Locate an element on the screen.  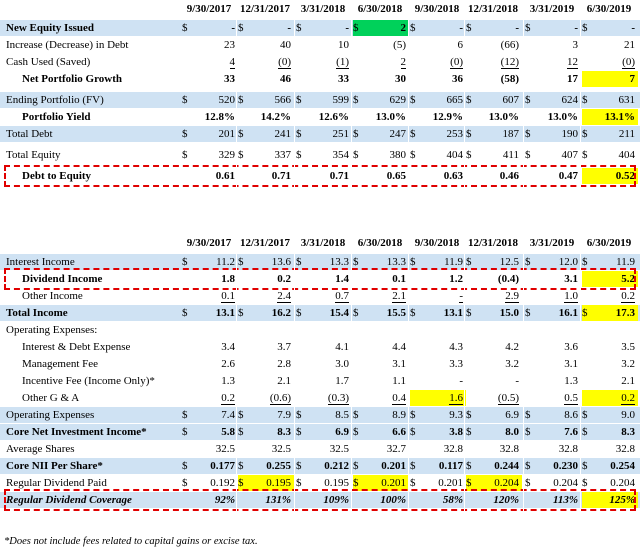
value-cell: $599 is located at coordinates (324, 100).